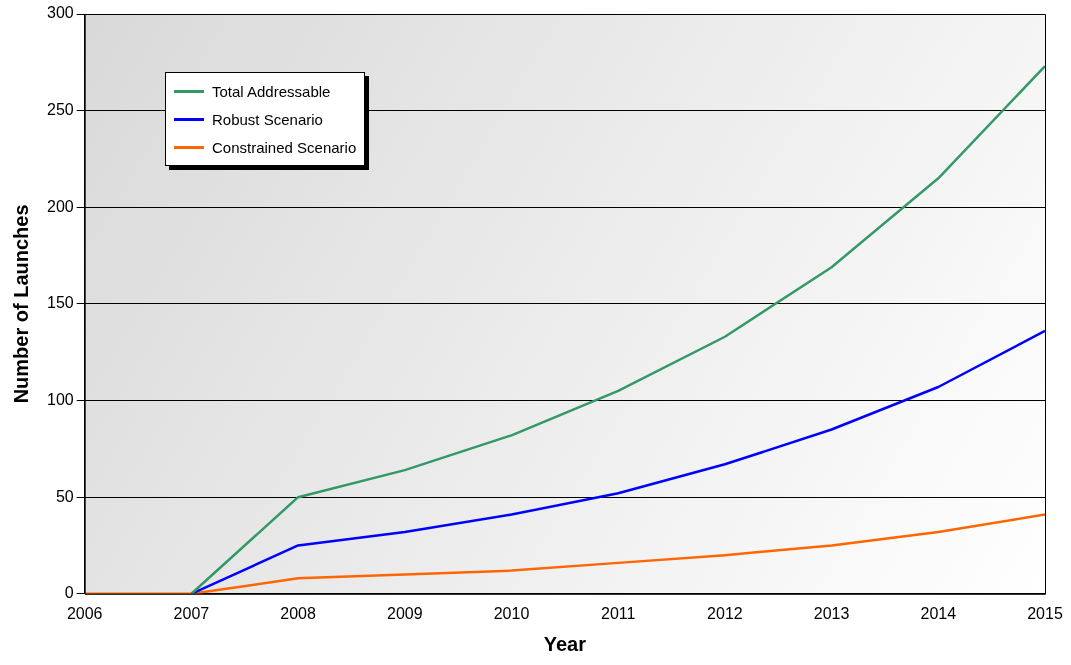 The height and width of the screenshot is (665, 1071). I want to click on y-axis-title: Number of Launches, so click(20, 304).